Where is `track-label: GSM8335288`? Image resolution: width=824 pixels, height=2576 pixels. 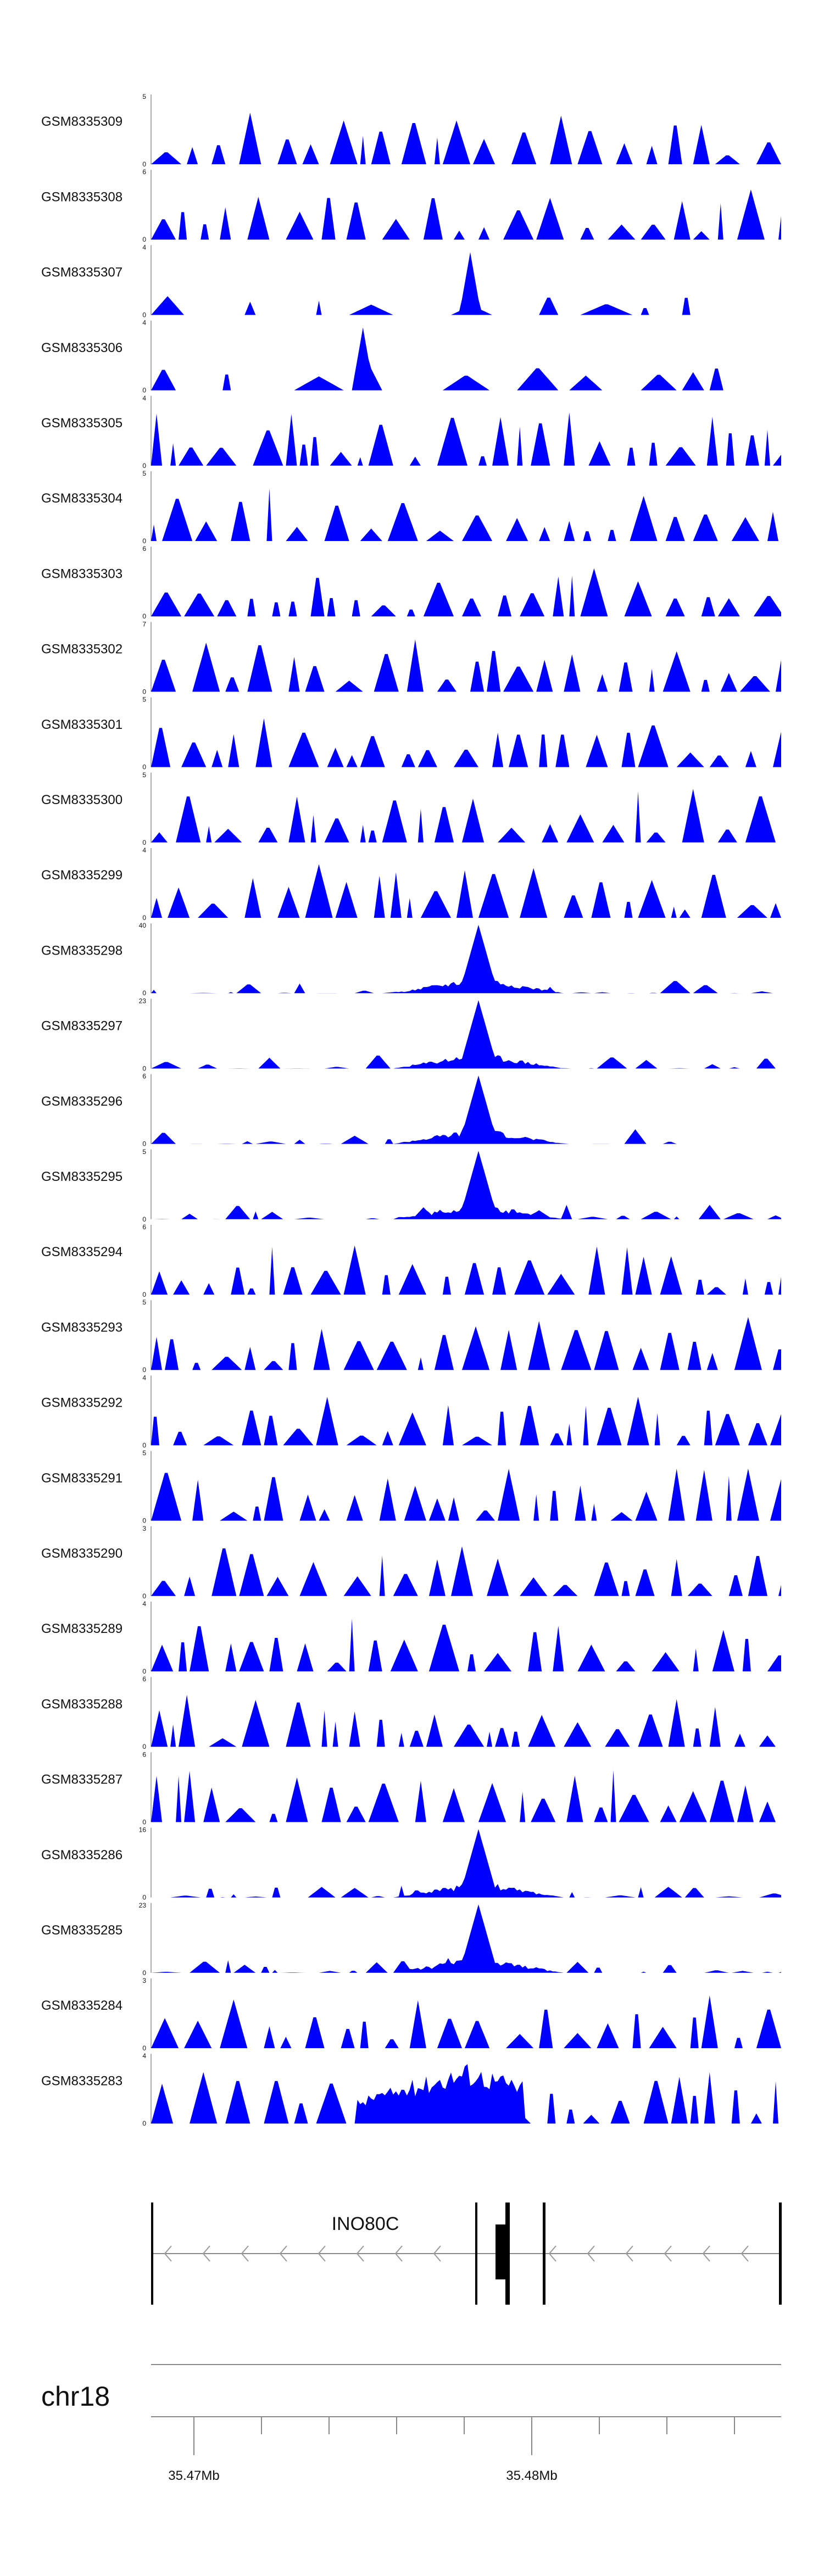 track-label: GSM8335288 is located at coordinates (82, 1704).